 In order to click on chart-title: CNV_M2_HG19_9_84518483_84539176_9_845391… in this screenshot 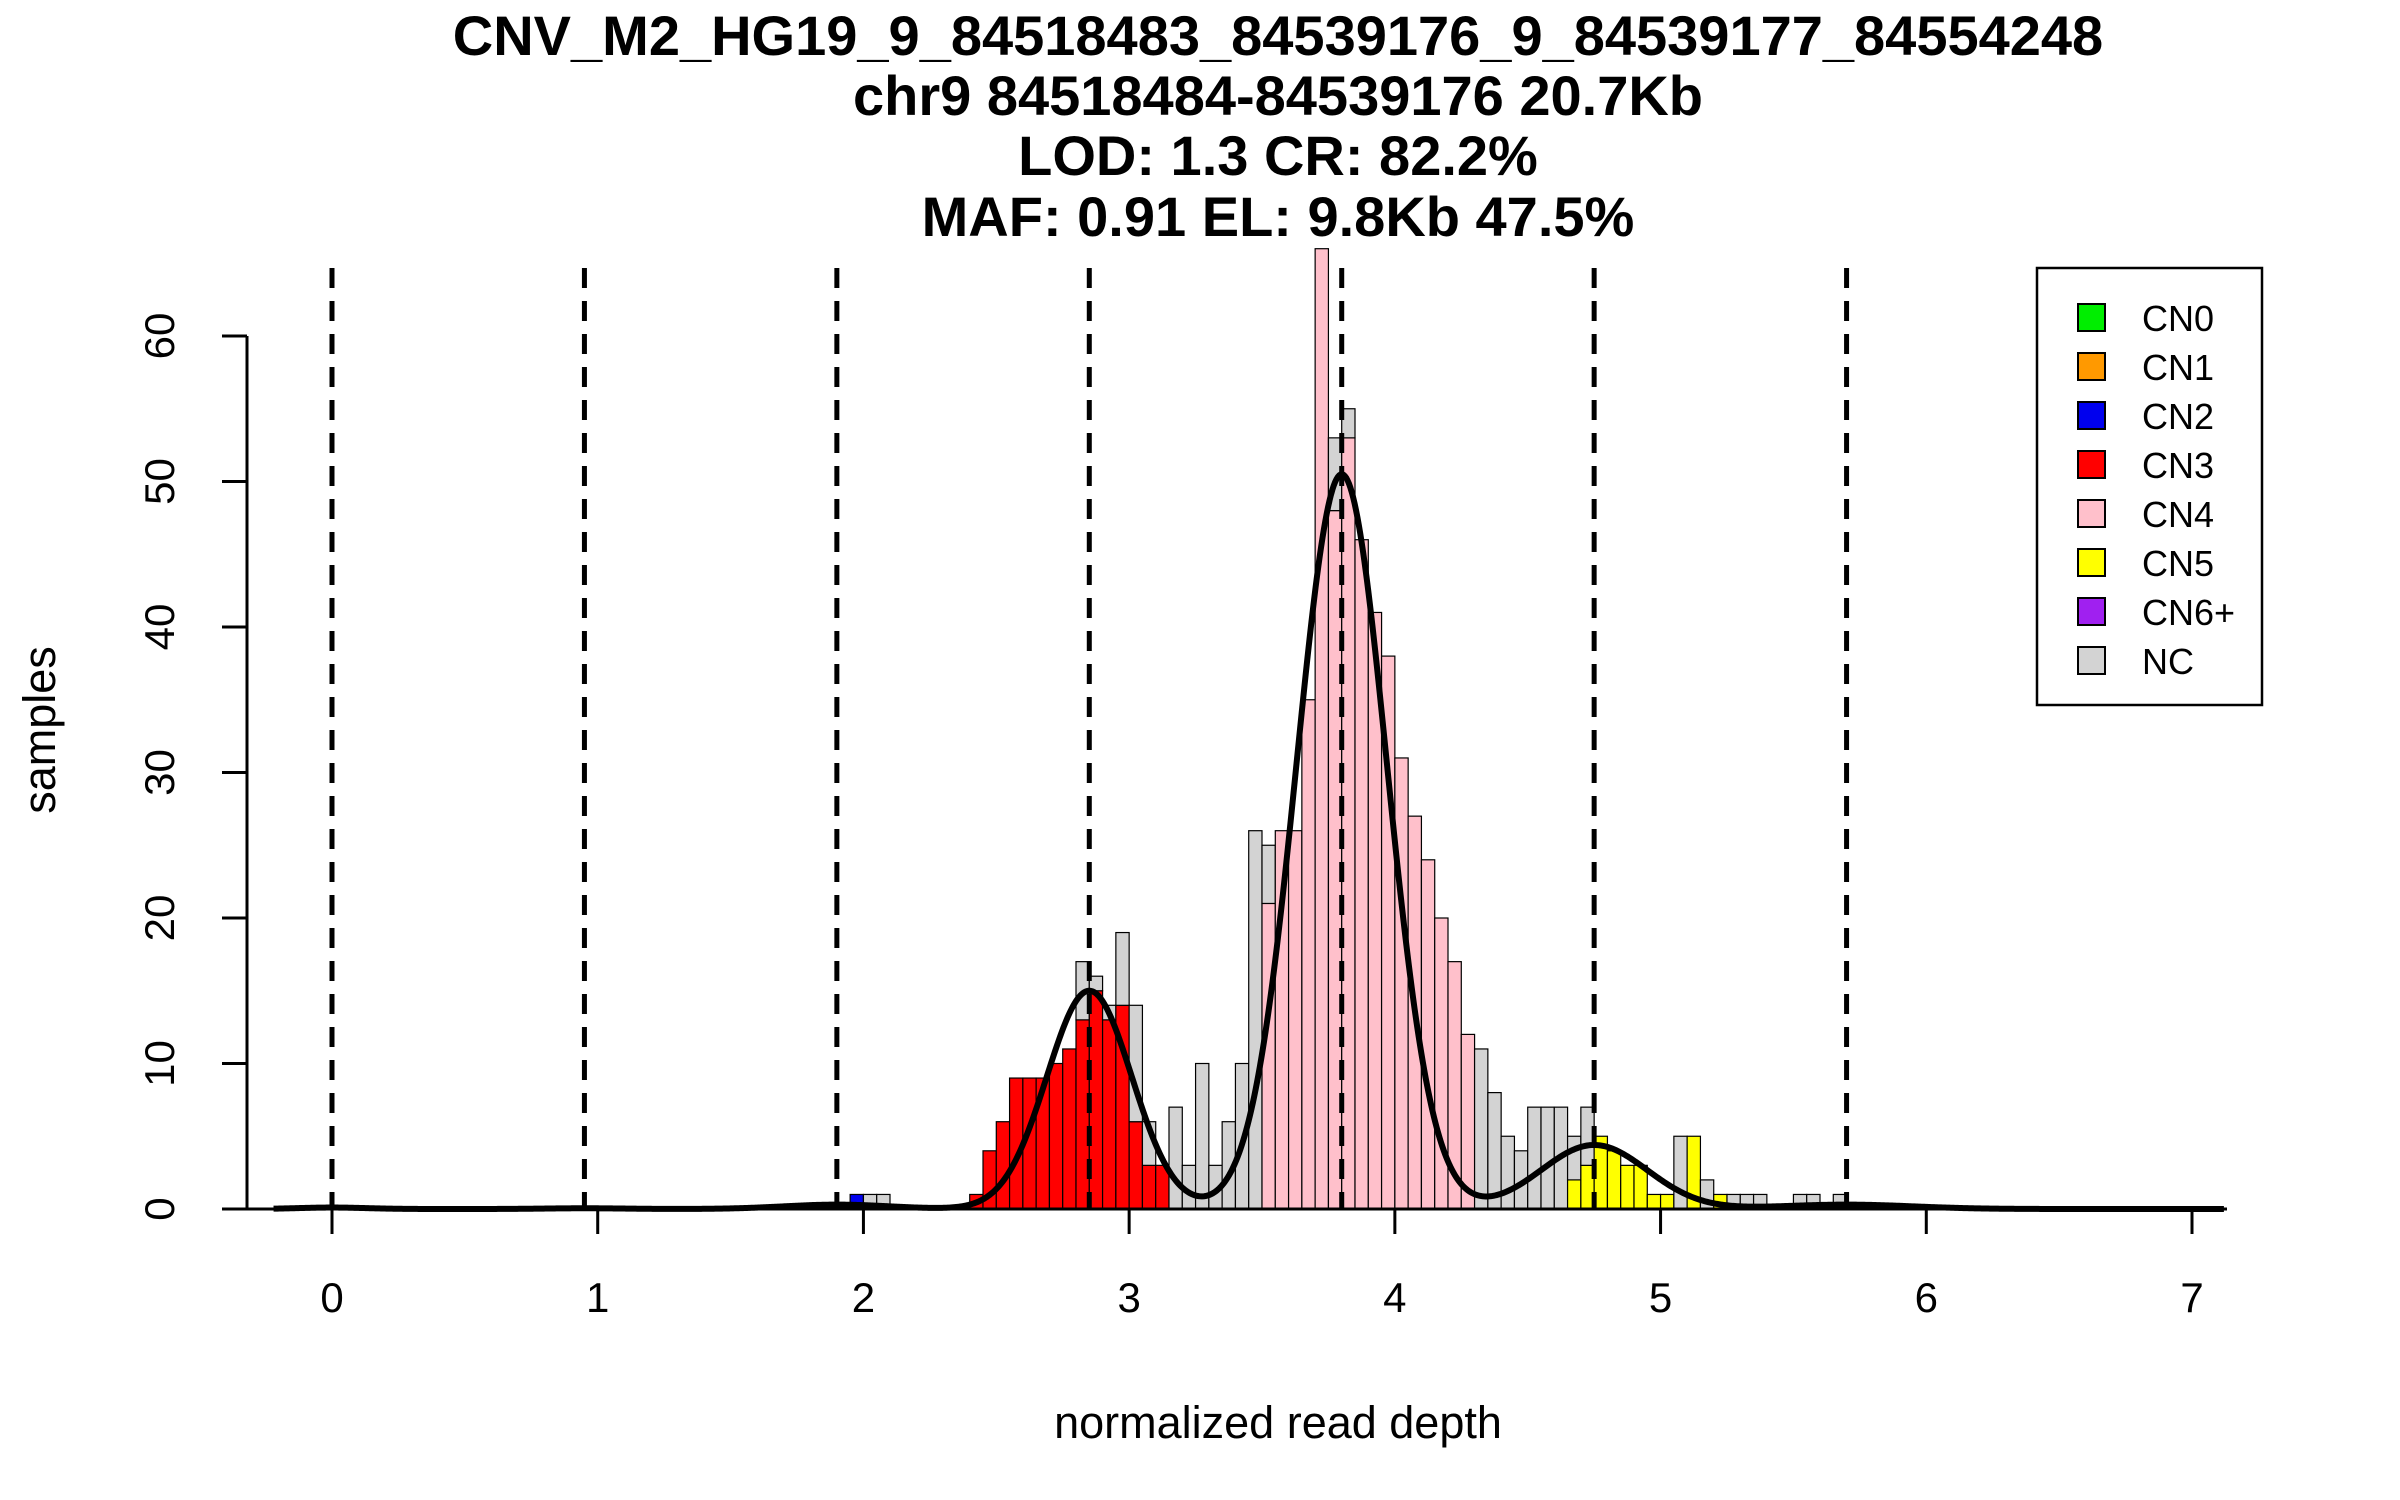, I will do `click(1278, 126)`.